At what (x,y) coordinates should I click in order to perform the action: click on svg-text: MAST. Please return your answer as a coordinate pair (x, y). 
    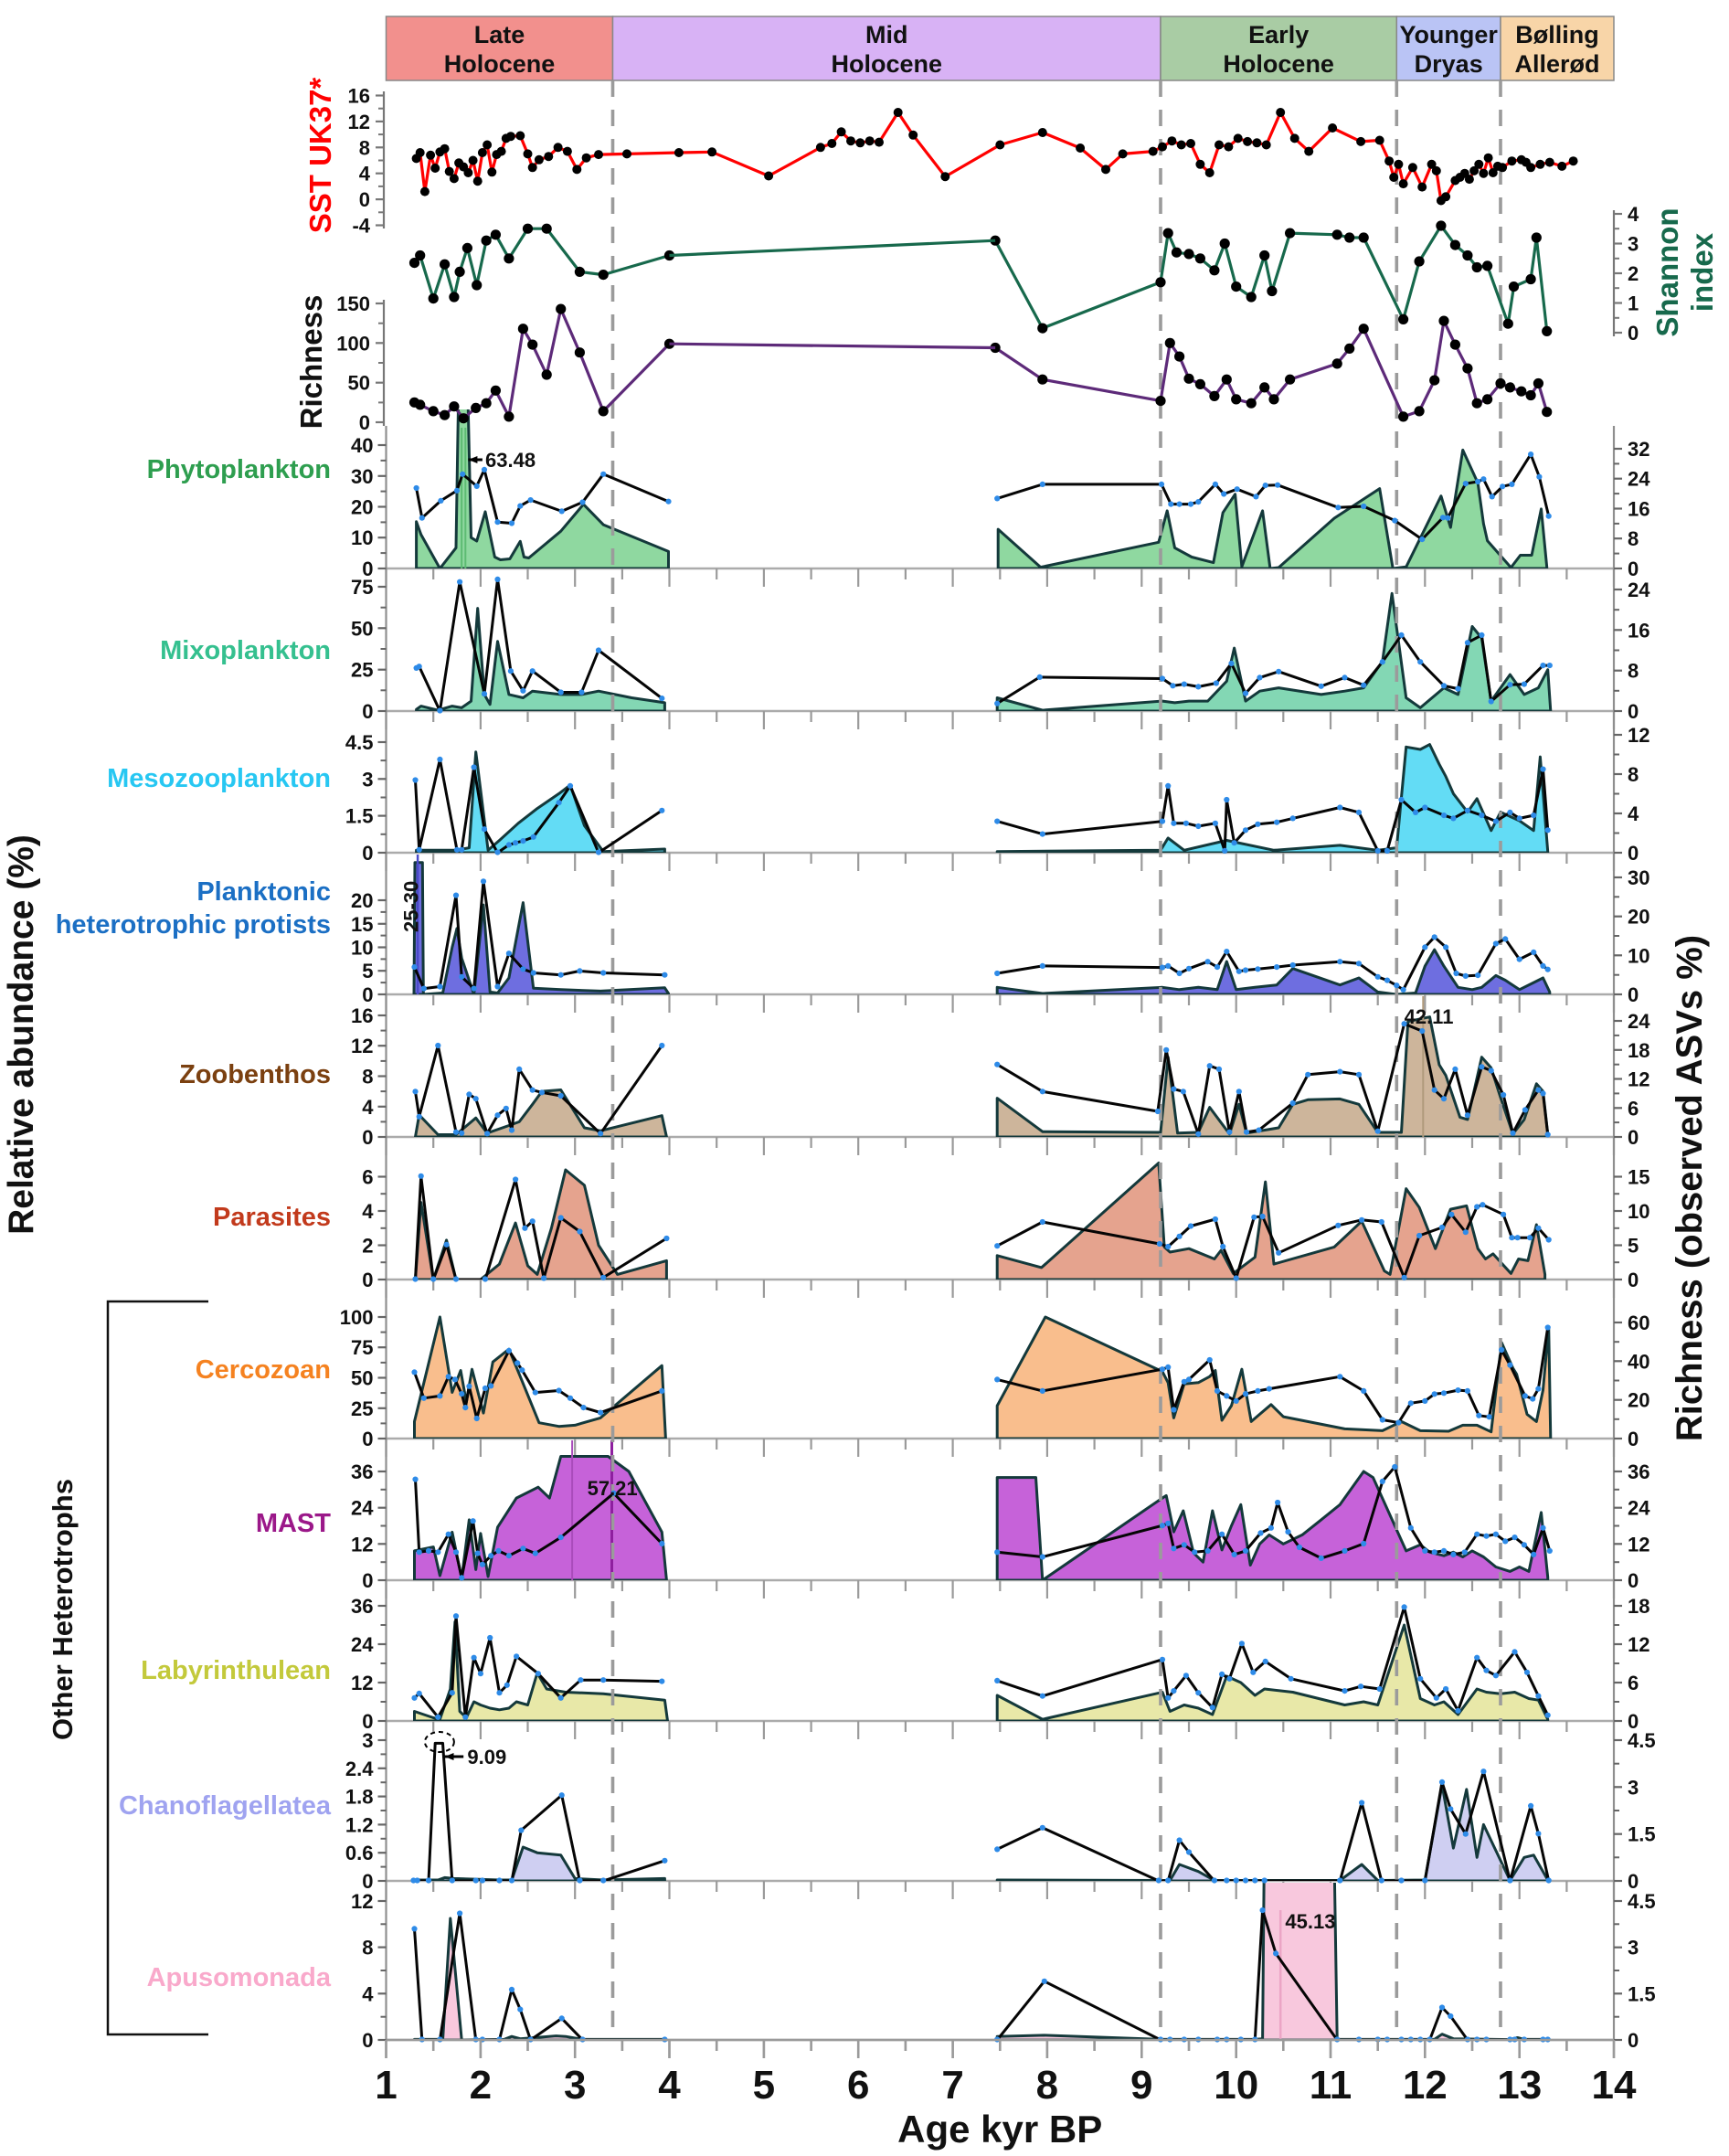
    Looking at the image, I should click on (293, 1523).